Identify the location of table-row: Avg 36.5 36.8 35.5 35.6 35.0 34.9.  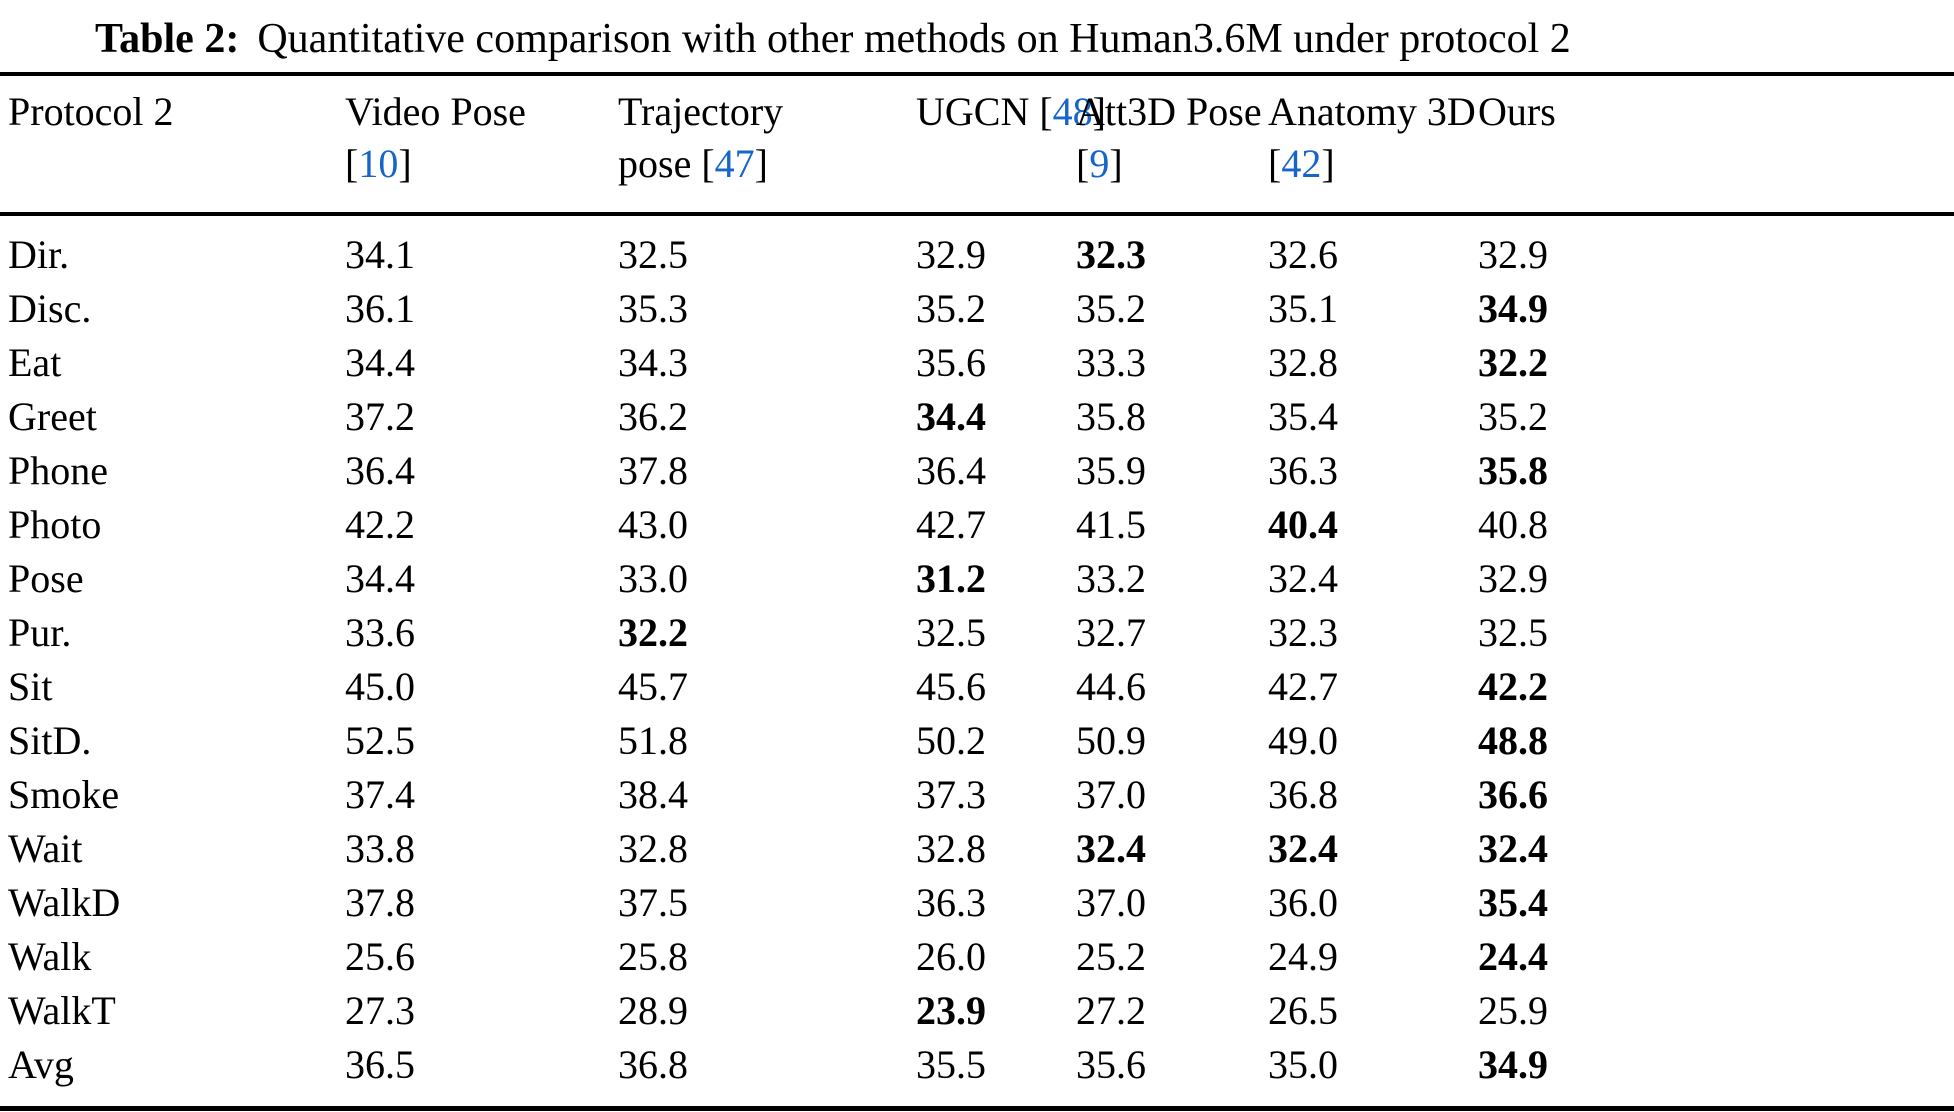
(977, 1073).